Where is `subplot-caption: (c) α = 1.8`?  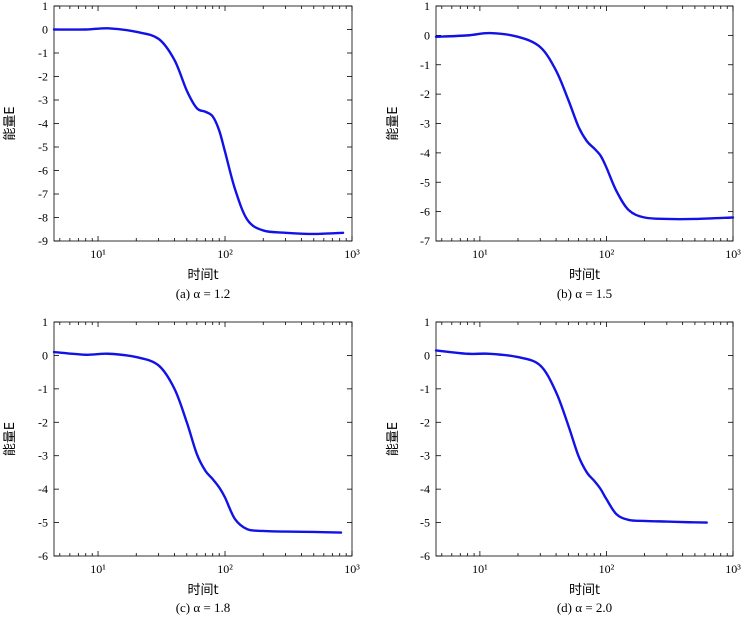 subplot-caption: (c) α = 1.8 is located at coordinates (203, 607).